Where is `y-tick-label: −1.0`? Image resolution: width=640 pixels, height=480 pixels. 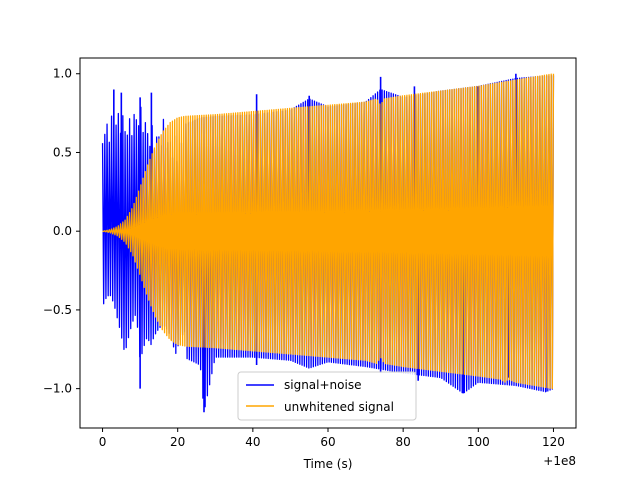
y-tick-label: −1.0 is located at coordinates (57, 389).